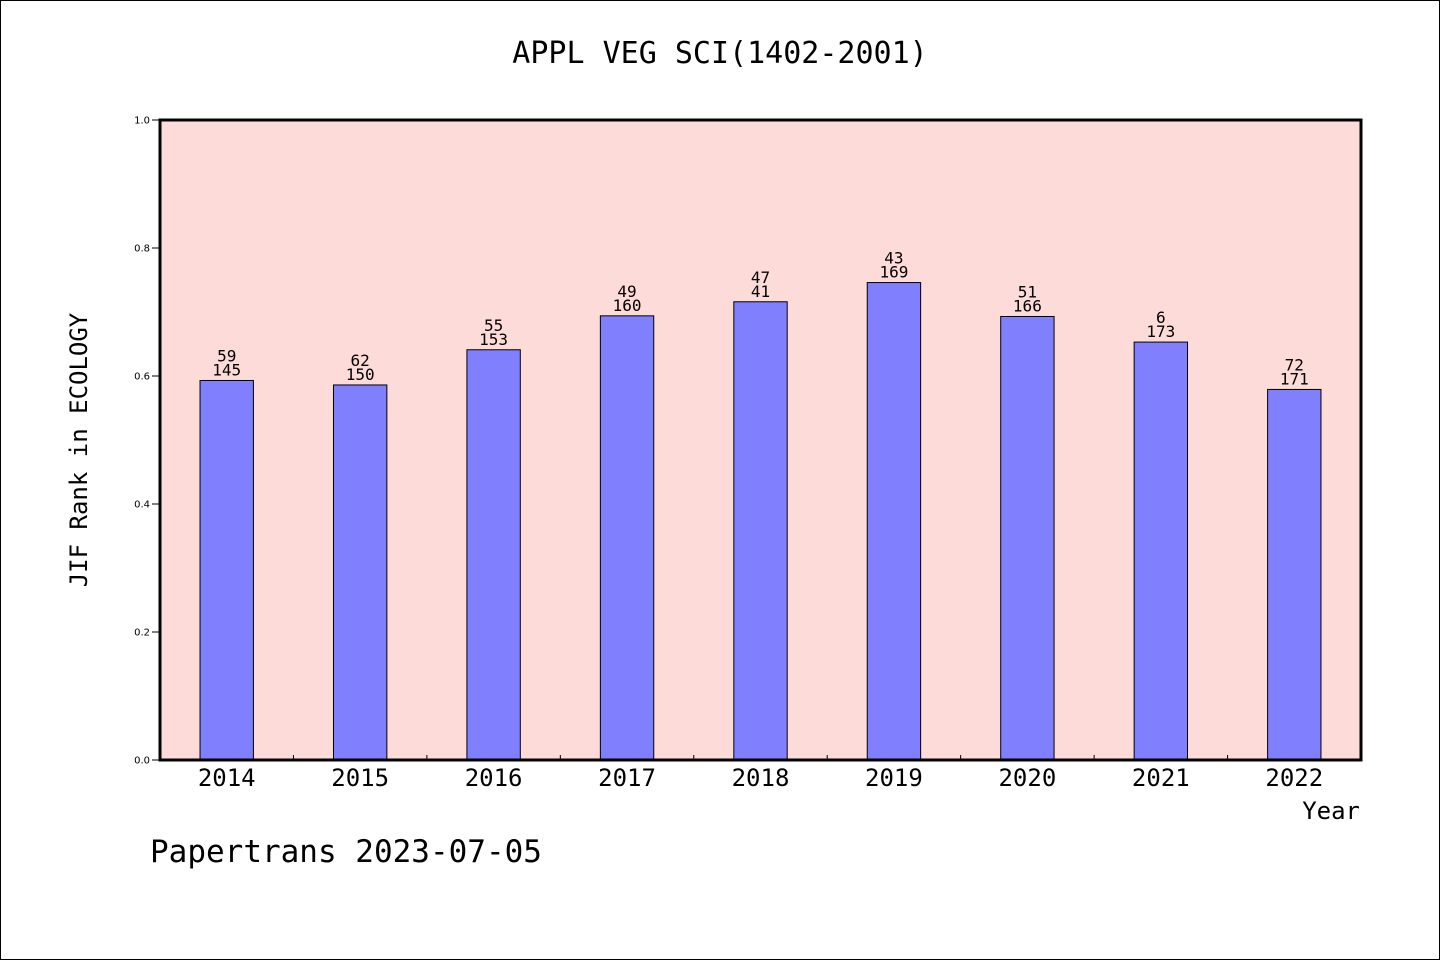  I want to click on bar-label-total: 150, so click(360, 374).